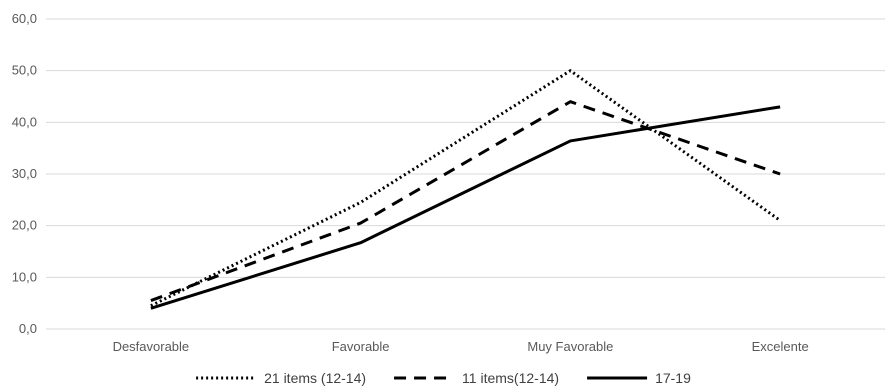  I want to click on y-tick-label: 20,0, so click(24, 225).